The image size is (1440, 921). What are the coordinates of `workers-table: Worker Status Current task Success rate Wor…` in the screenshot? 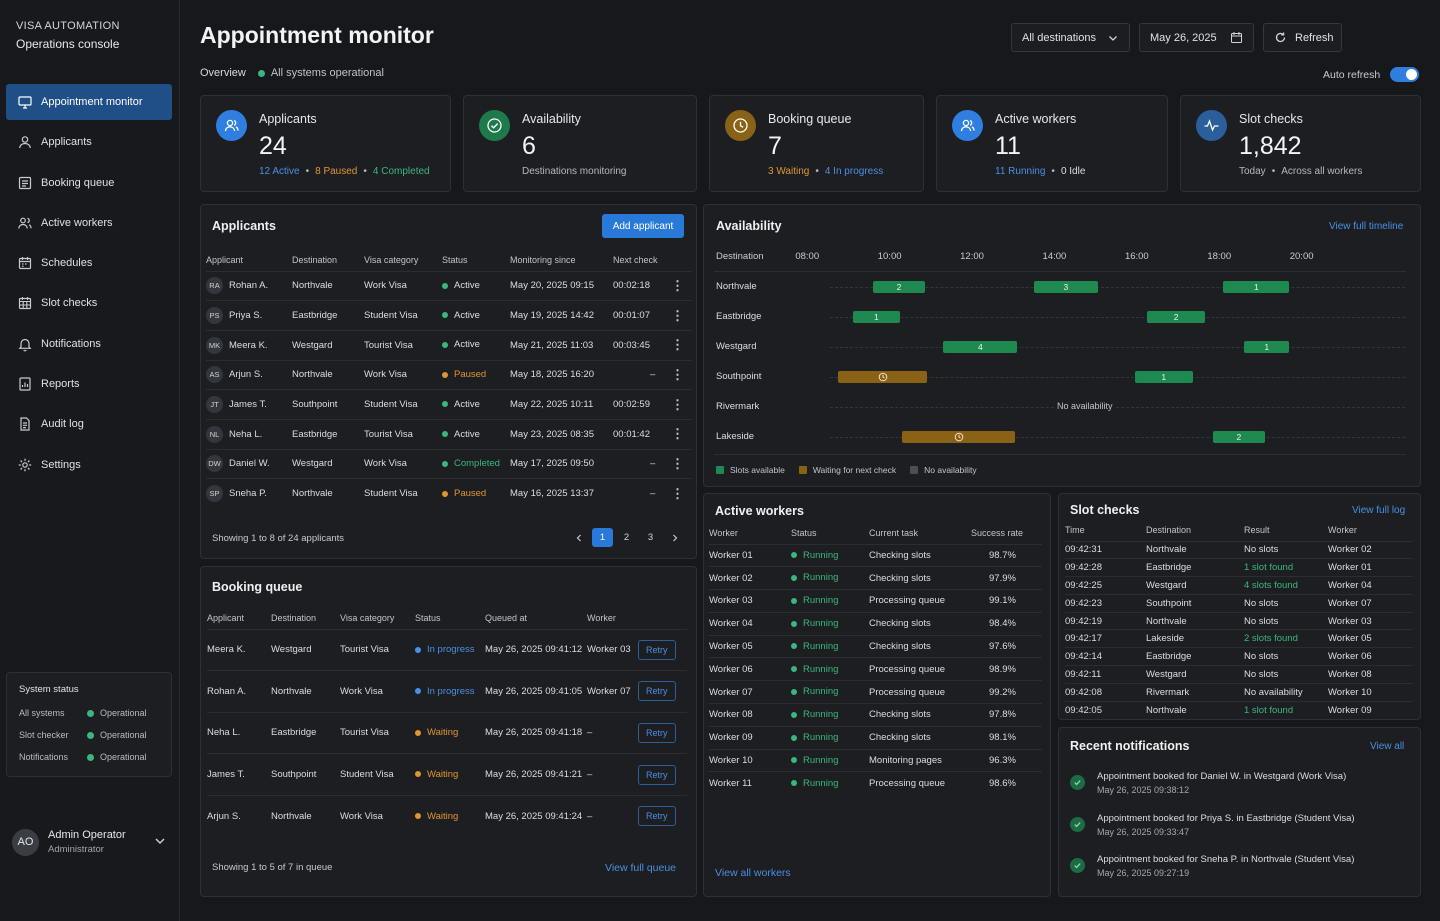 It's located at (875, 658).